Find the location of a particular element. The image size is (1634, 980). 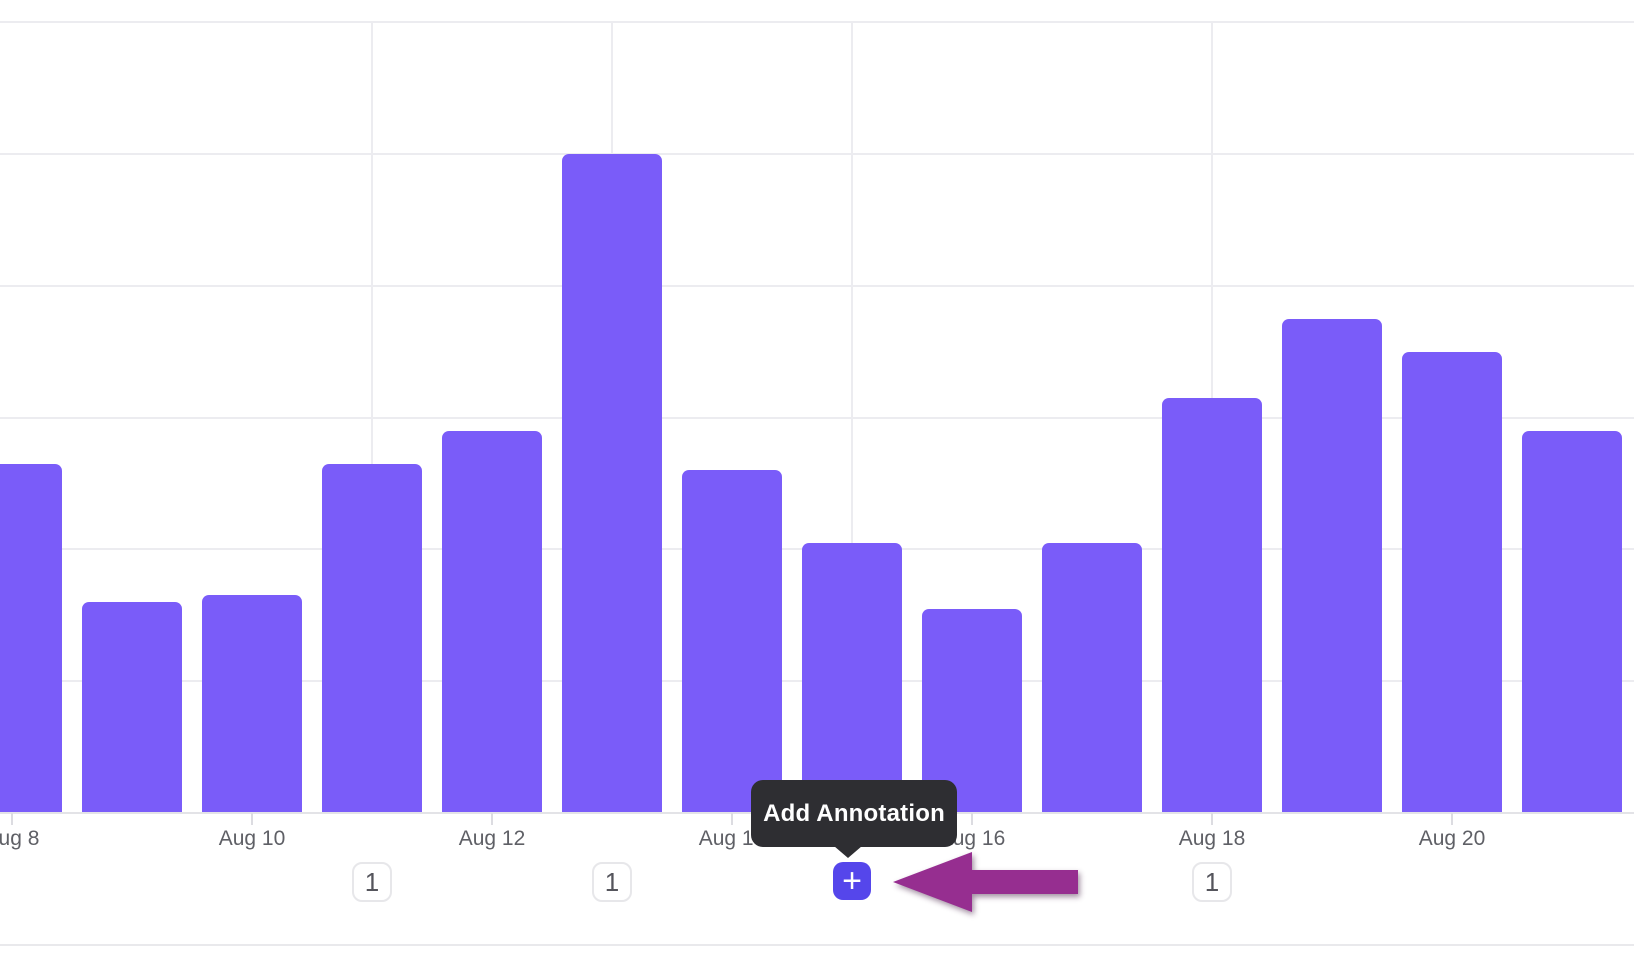

arrow-icon is located at coordinates (985, 882).